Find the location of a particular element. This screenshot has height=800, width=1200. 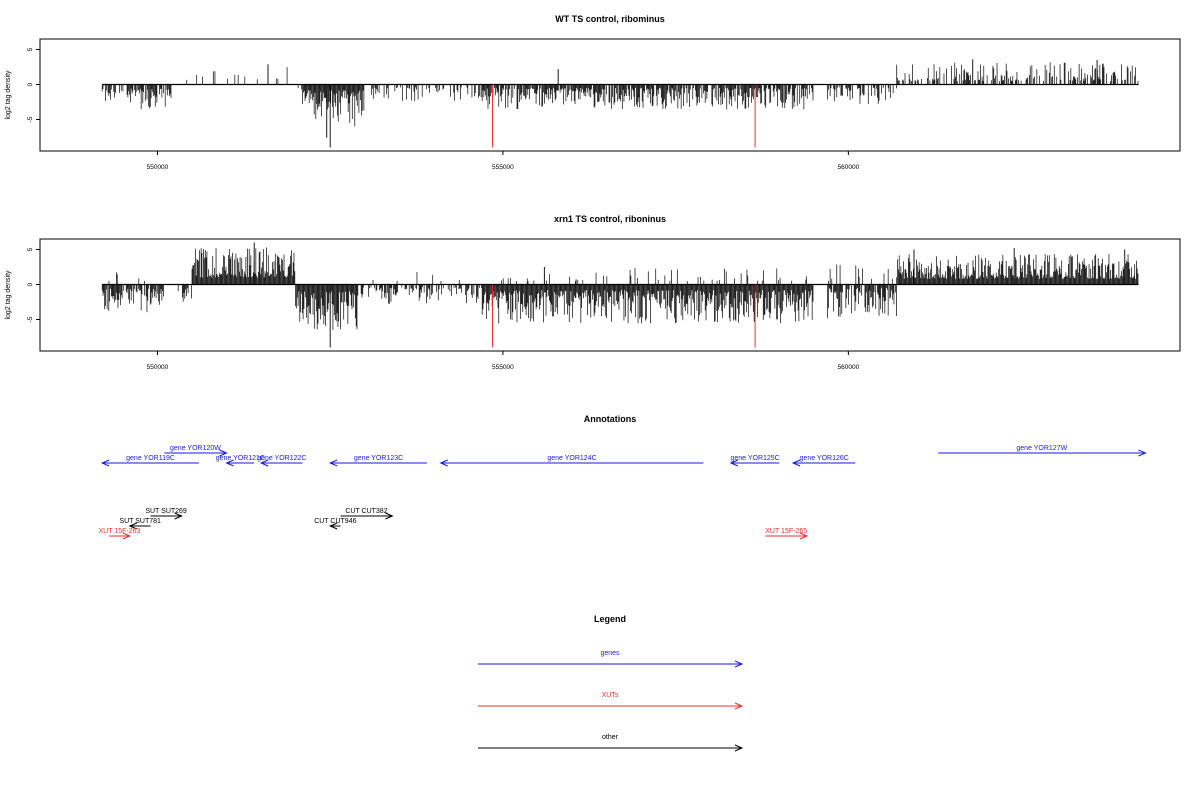

wt-x-axis: 550000 555000 560000 is located at coordinates (503, 160).